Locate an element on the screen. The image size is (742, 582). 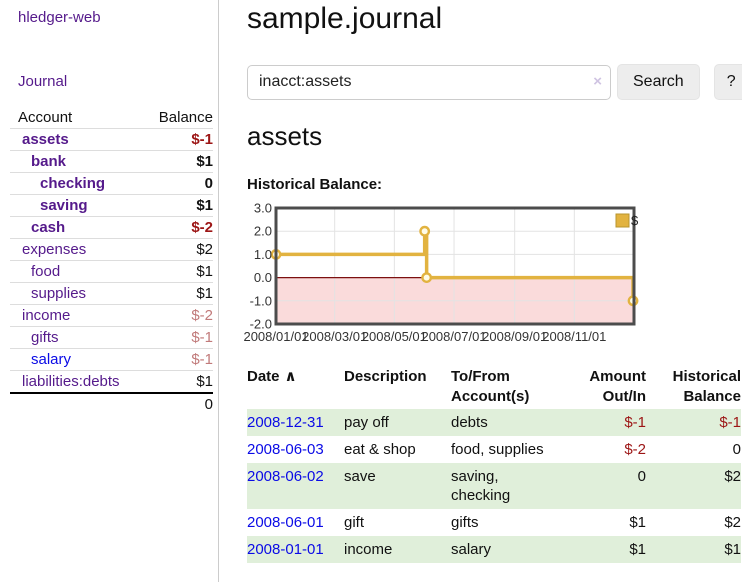
account-link-bank: bank is located at coordinates (49, 161).